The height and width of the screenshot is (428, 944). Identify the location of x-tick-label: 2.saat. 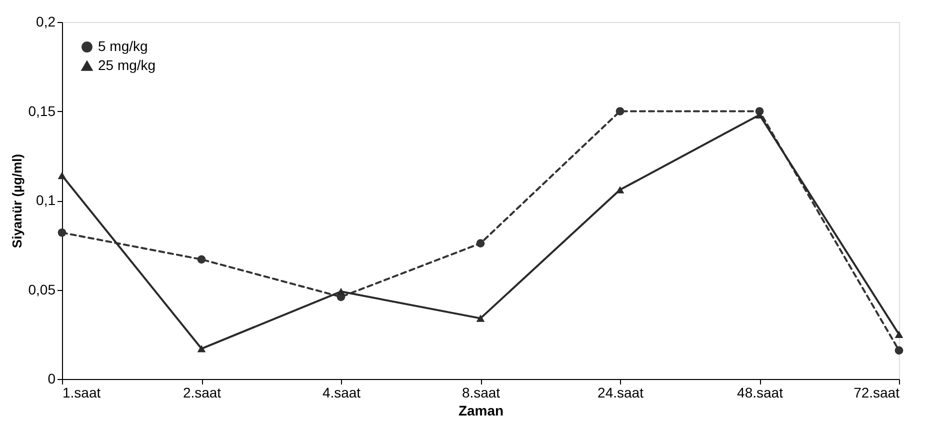
(202, 392).